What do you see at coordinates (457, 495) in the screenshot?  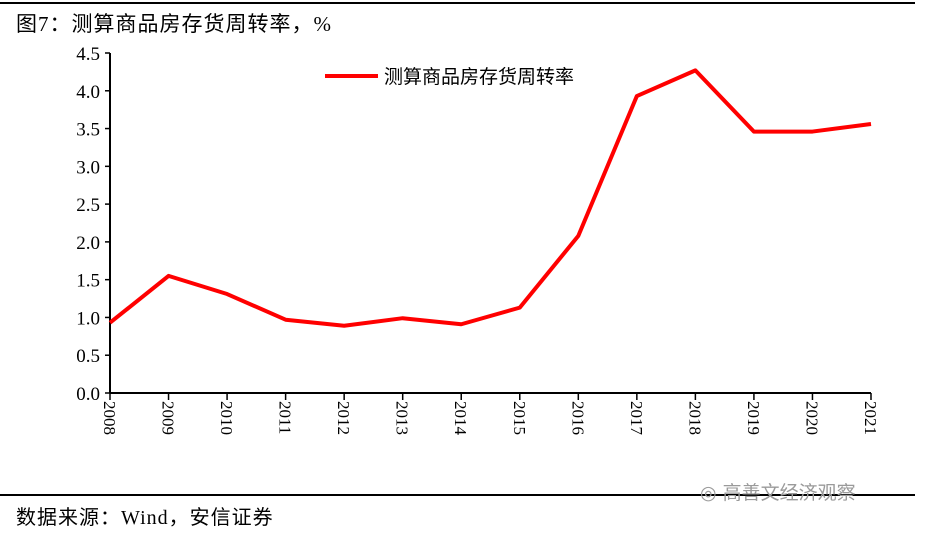 I see `bottom-rule` at bounding box center [457, 495].